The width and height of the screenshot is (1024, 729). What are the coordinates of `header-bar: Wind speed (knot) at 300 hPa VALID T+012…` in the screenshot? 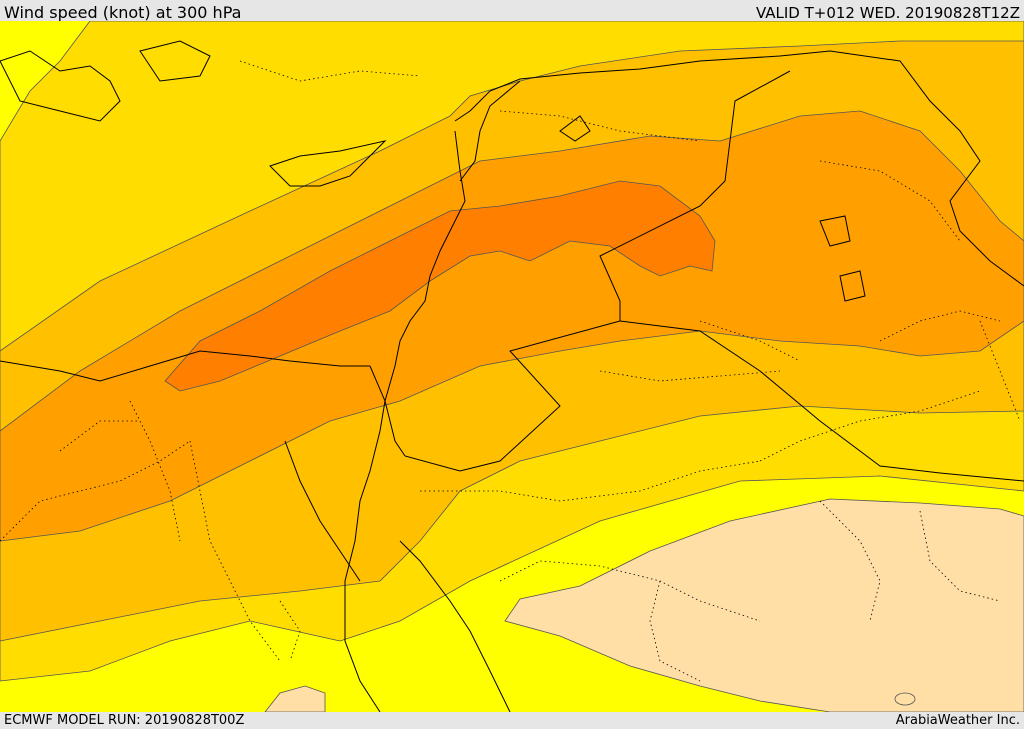 It's located at (512, 11).